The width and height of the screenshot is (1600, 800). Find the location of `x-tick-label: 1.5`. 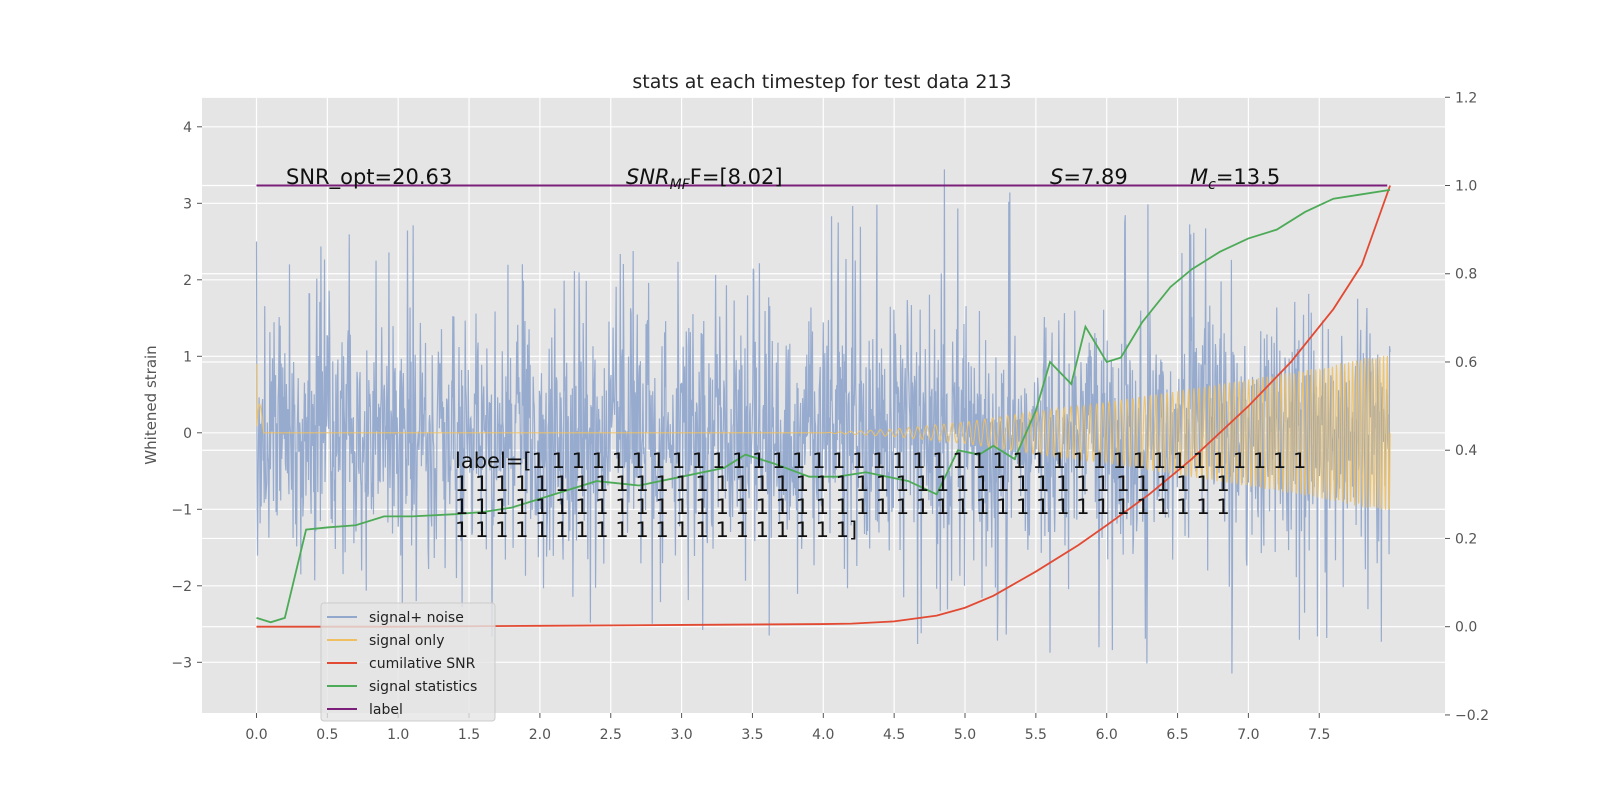

x-tick-label: 1.5 is located at coordinates (469, 735).